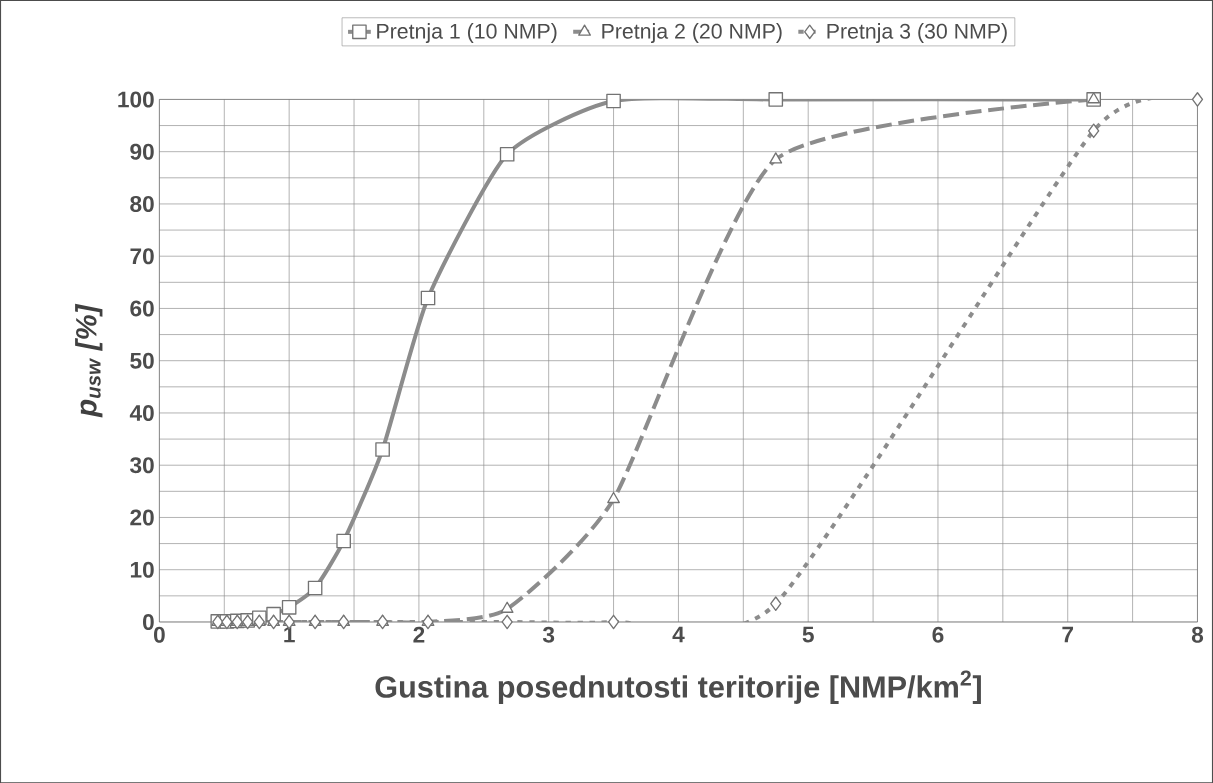 The height and width of the screenshot is (783, 1213). Describe the element at coordinates (136, 99) in the screenshot. I see `y-tick-label: 100` at that location.